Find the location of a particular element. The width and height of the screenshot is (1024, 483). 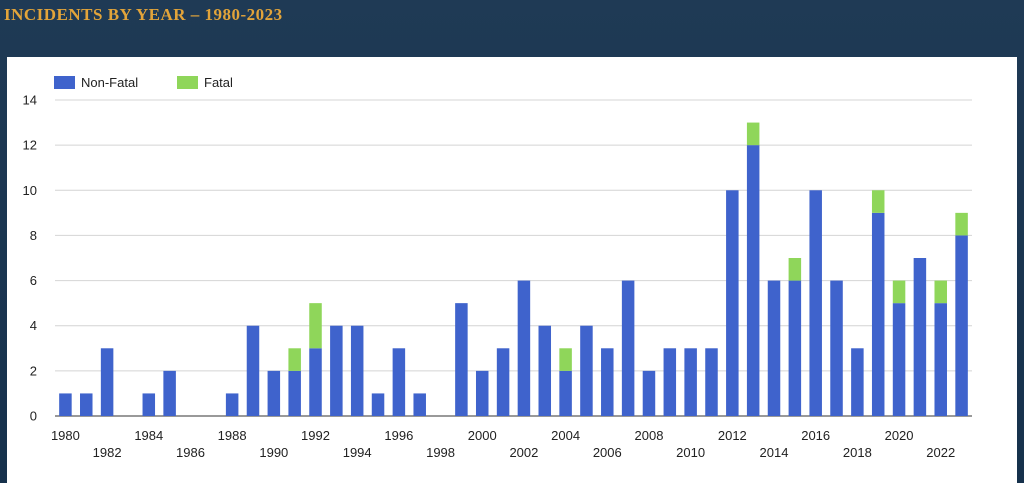

bar-non-fatal-1980 is located at coordinates (65, 404).